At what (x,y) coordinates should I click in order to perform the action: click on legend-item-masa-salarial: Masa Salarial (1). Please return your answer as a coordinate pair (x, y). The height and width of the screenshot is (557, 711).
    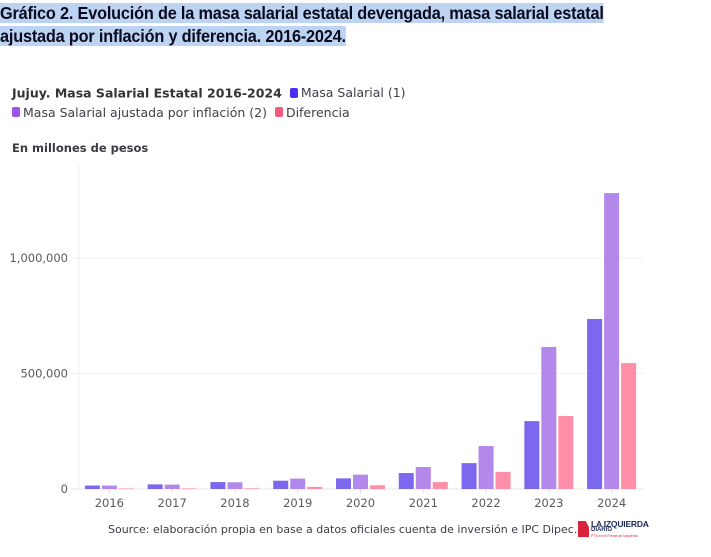
    Looking at the image, I should click on (346, 92).